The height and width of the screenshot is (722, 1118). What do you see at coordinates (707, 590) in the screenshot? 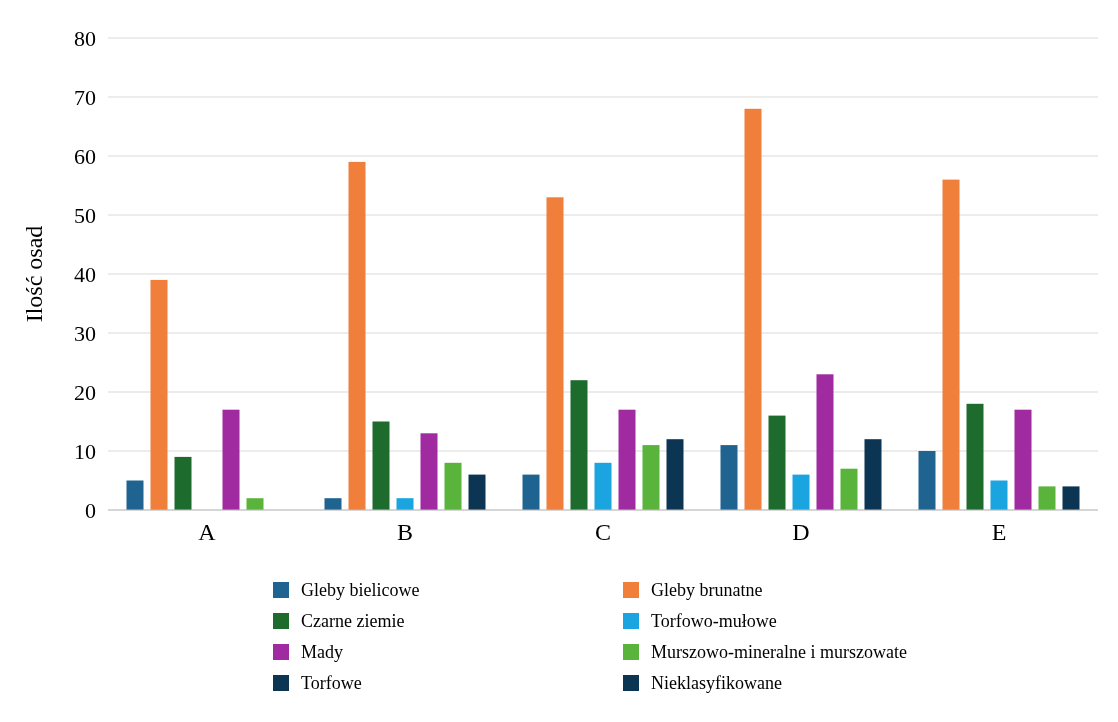
I see `legend-label: Gleby brunatne` at bounding box center [707, 590].